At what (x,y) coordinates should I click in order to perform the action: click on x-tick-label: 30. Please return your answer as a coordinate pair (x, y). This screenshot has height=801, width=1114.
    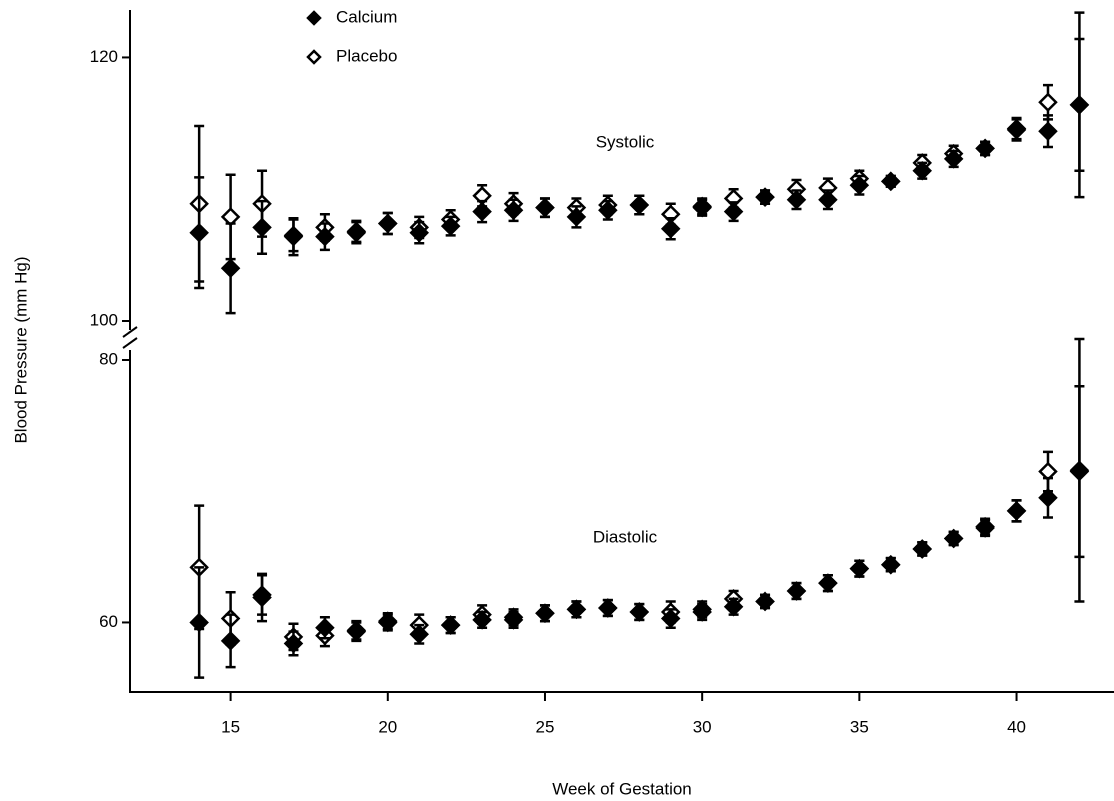
    Looking at the image, I should click on (702, 726).